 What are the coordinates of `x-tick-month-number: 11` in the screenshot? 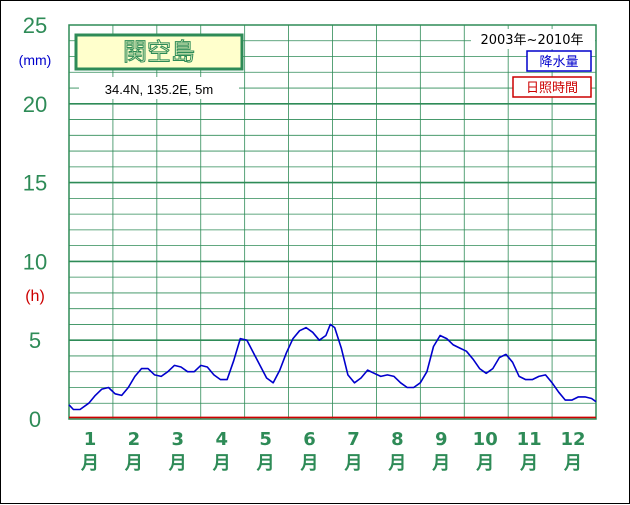 It's located at (529, 439).